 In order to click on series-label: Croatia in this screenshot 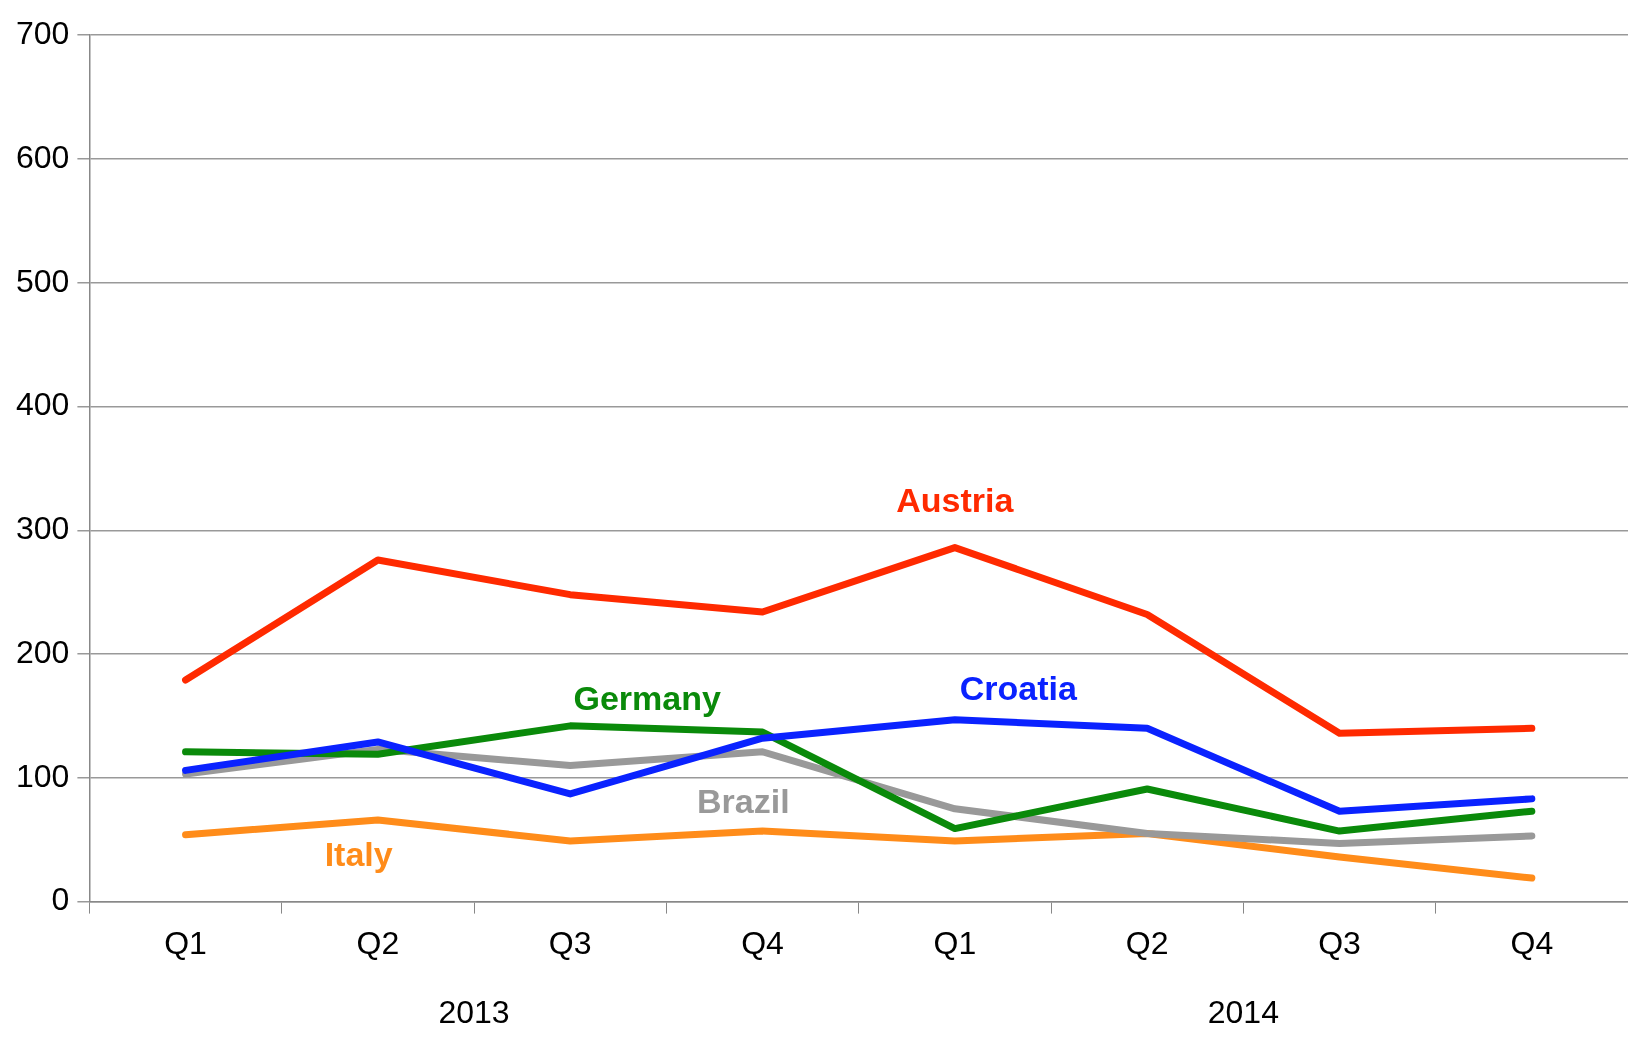, I will do `click(1018, 687)`.